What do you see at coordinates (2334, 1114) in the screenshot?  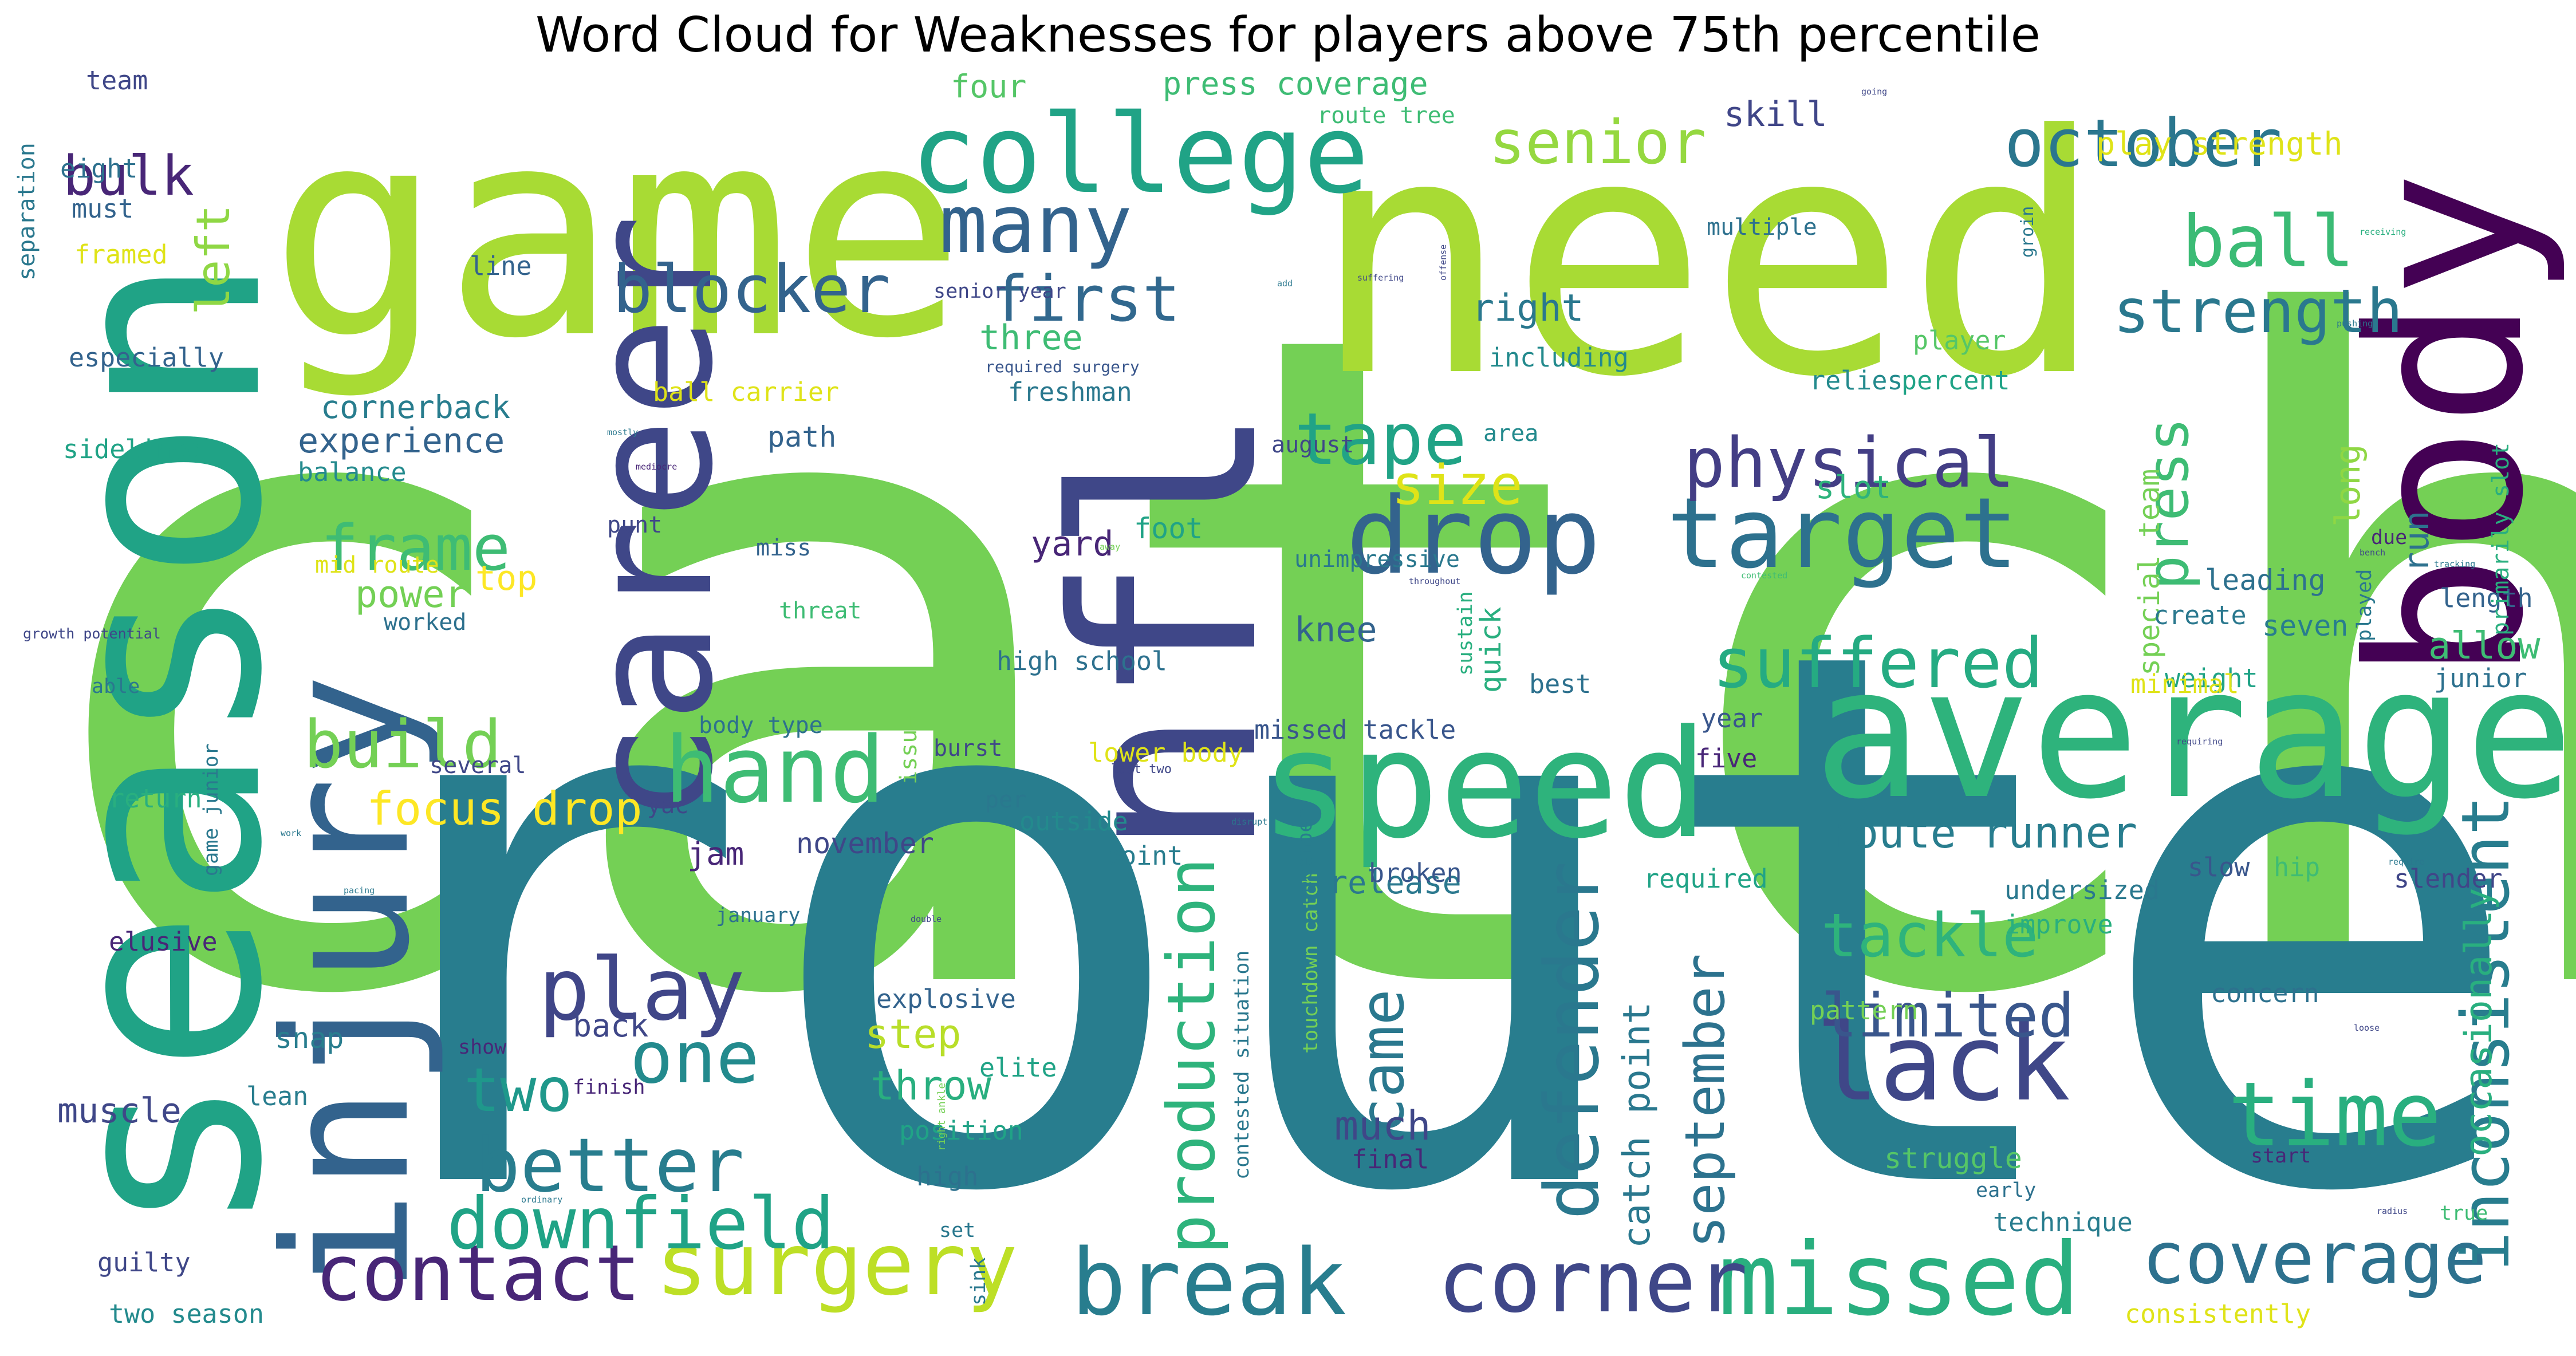 I see `word-time: time` at bounding box center [2334, 1114].